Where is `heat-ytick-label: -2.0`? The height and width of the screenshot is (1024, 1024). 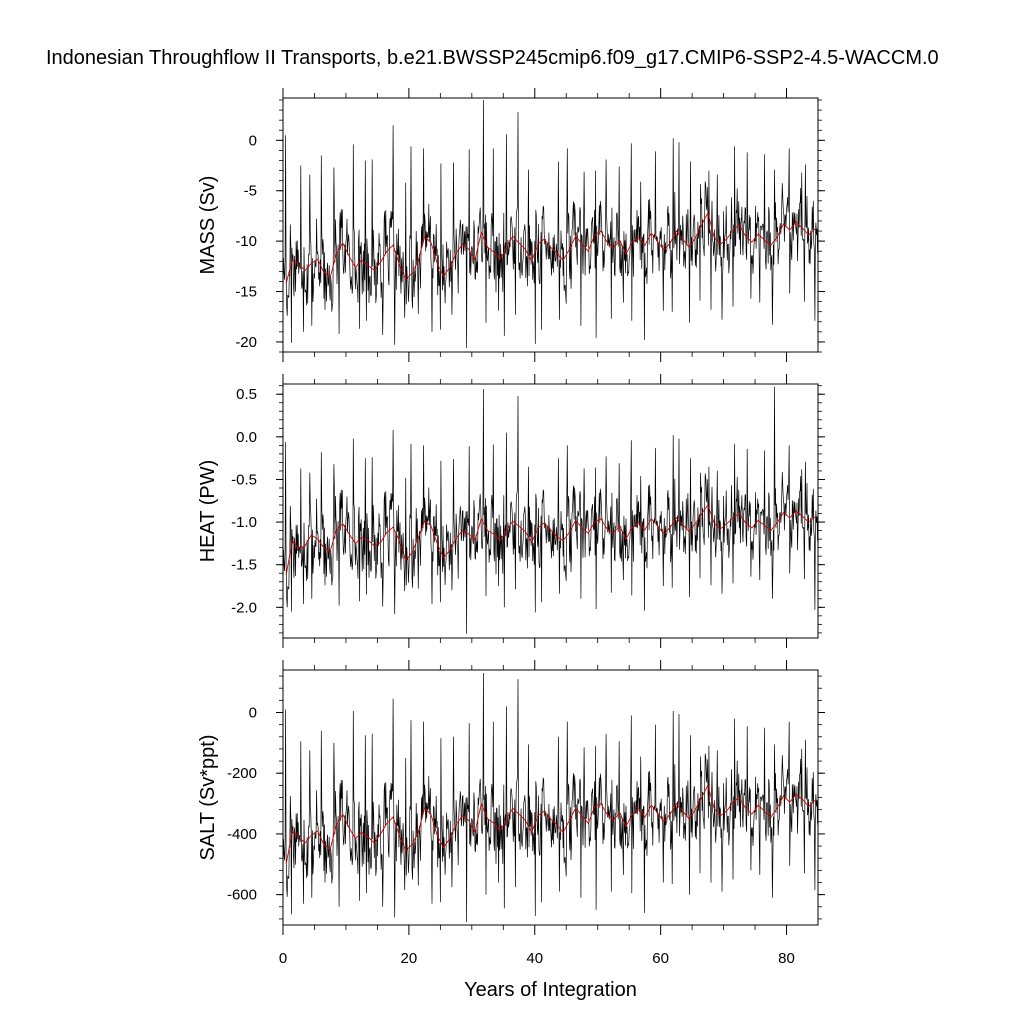
heat-ytick-label: -2.0 is located at coordinates (244, 607).